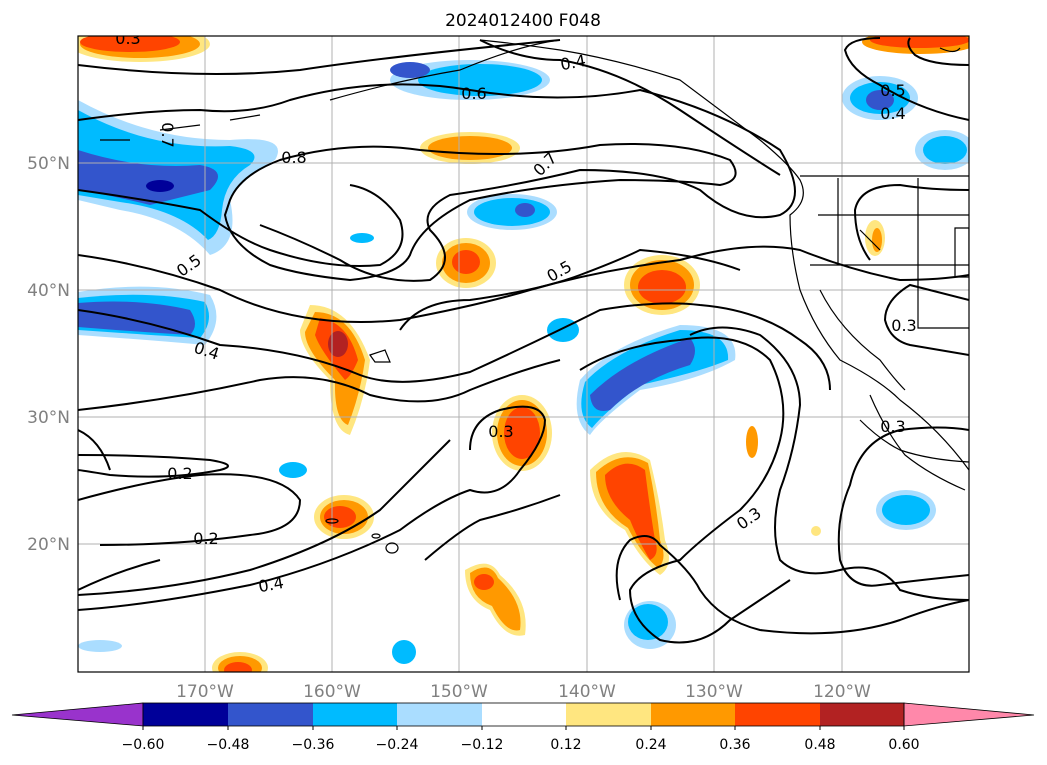 The height and width of the screenshot is (765, 1047). Describe the element at coordinates (77, 714) in the screenshot. I see `colorbar-extend-low` at that location.